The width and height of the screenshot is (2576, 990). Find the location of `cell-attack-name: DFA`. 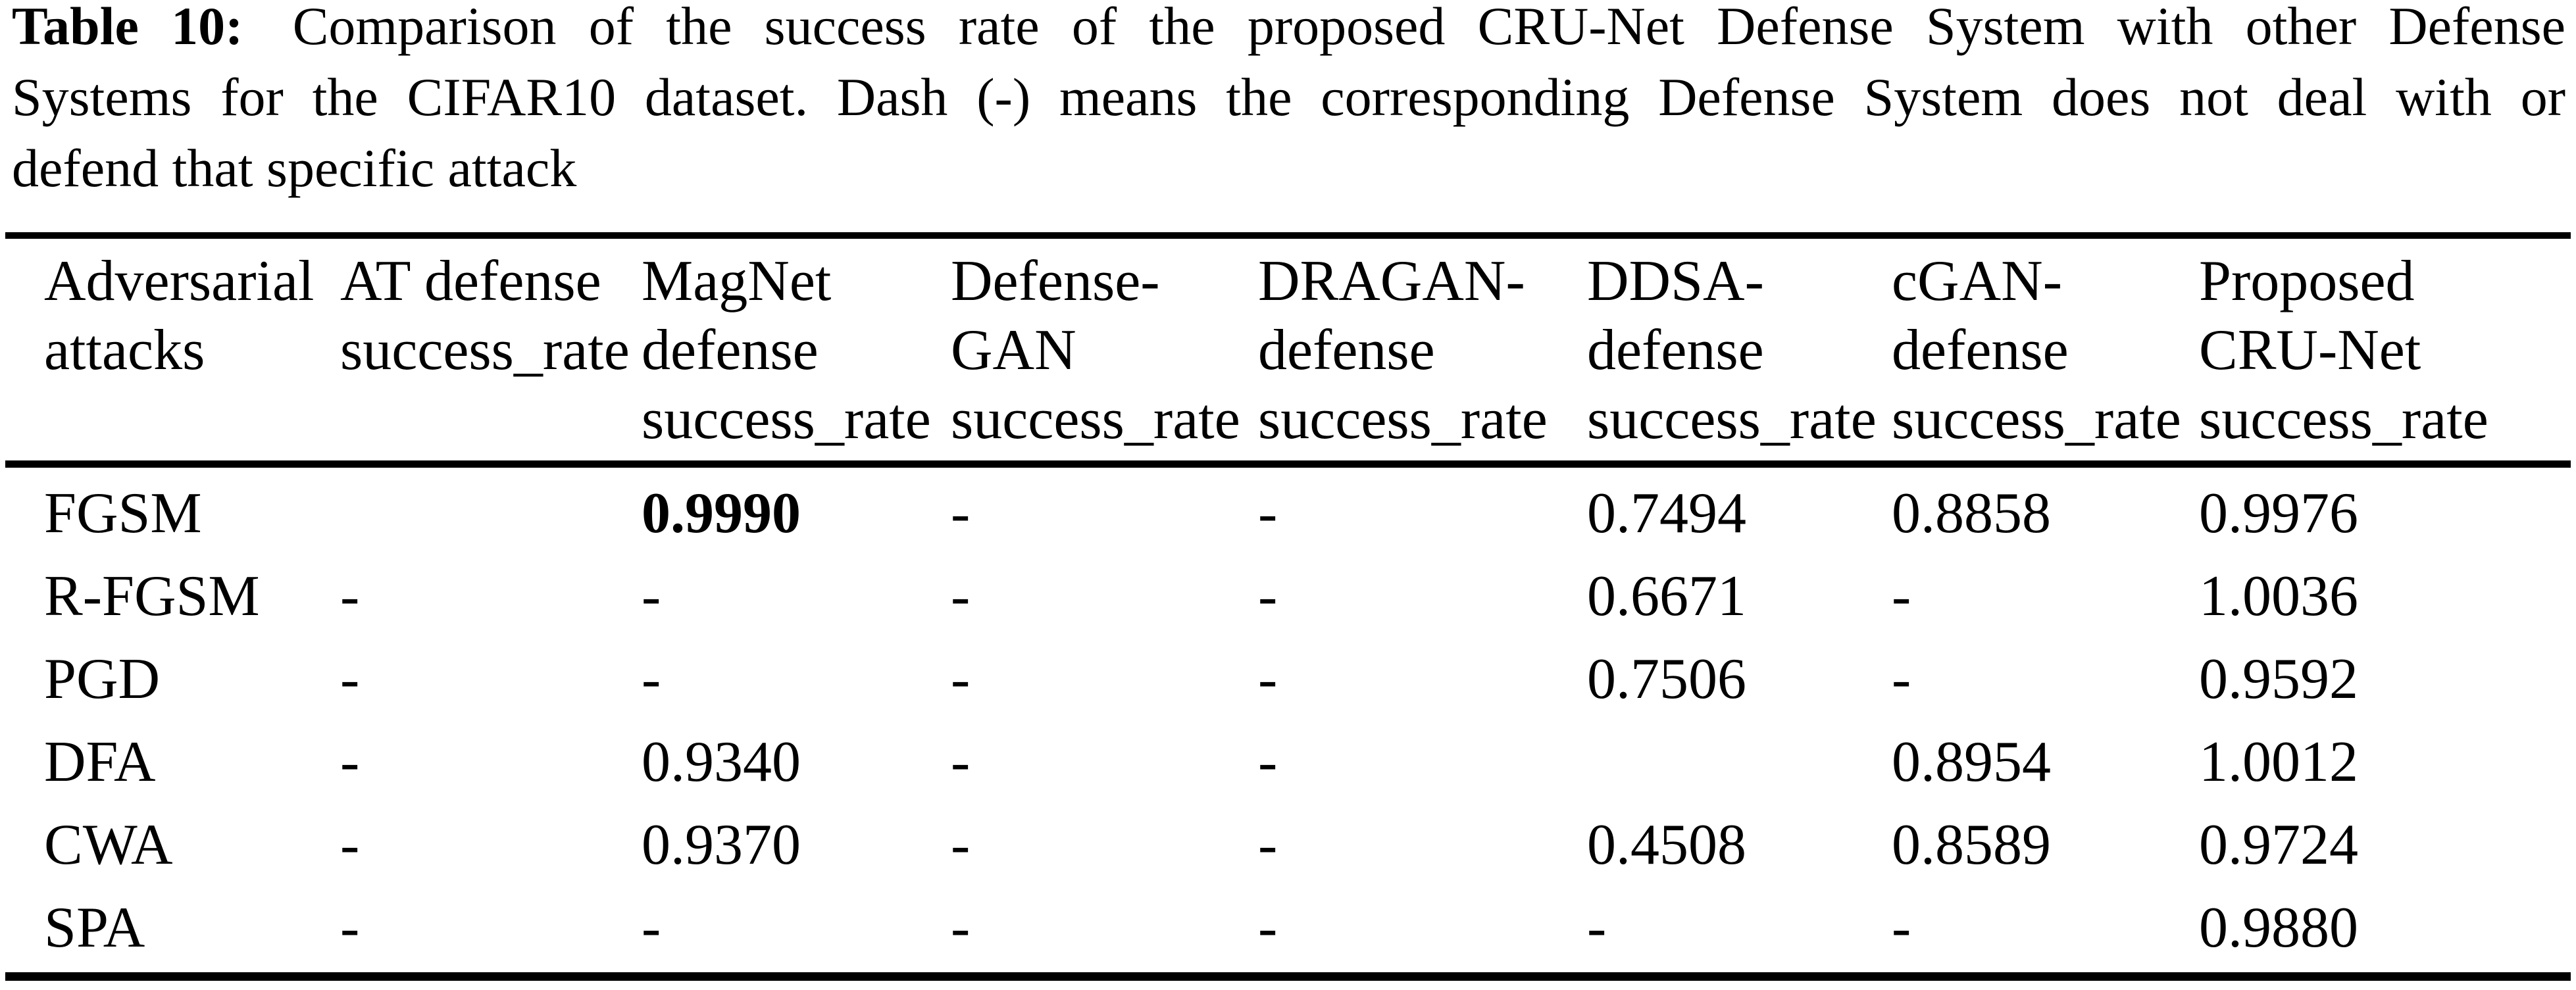

cell-attack-name: DFA is located at coordinates (100, 762).